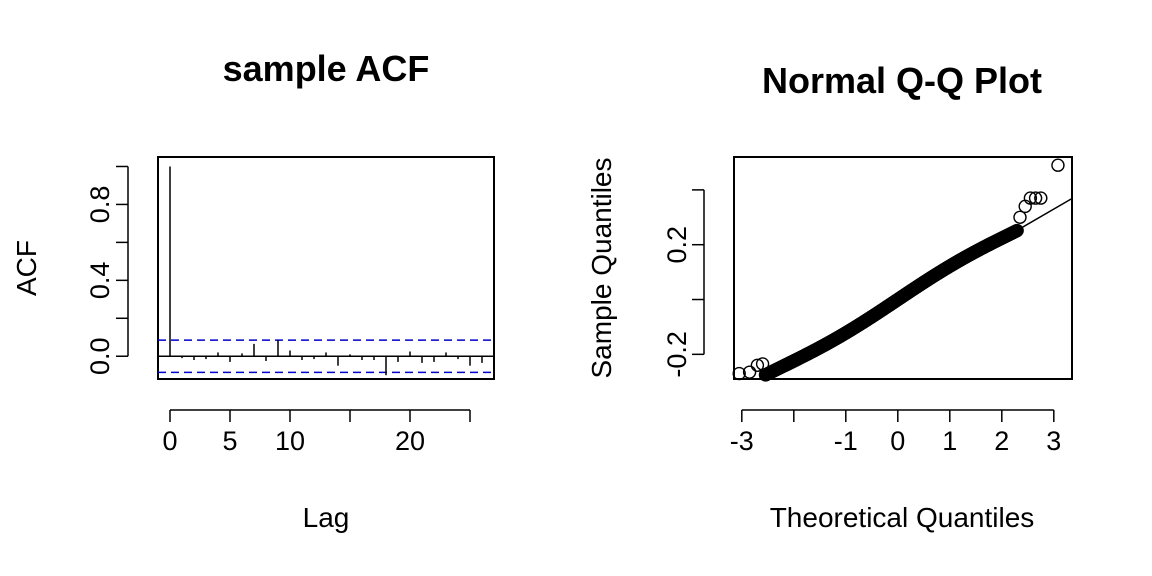  What do you see at coordinates (742, 441) in the screenshot?
I see `qq-x-tick-label: -3` at bounding box center [742, 441].